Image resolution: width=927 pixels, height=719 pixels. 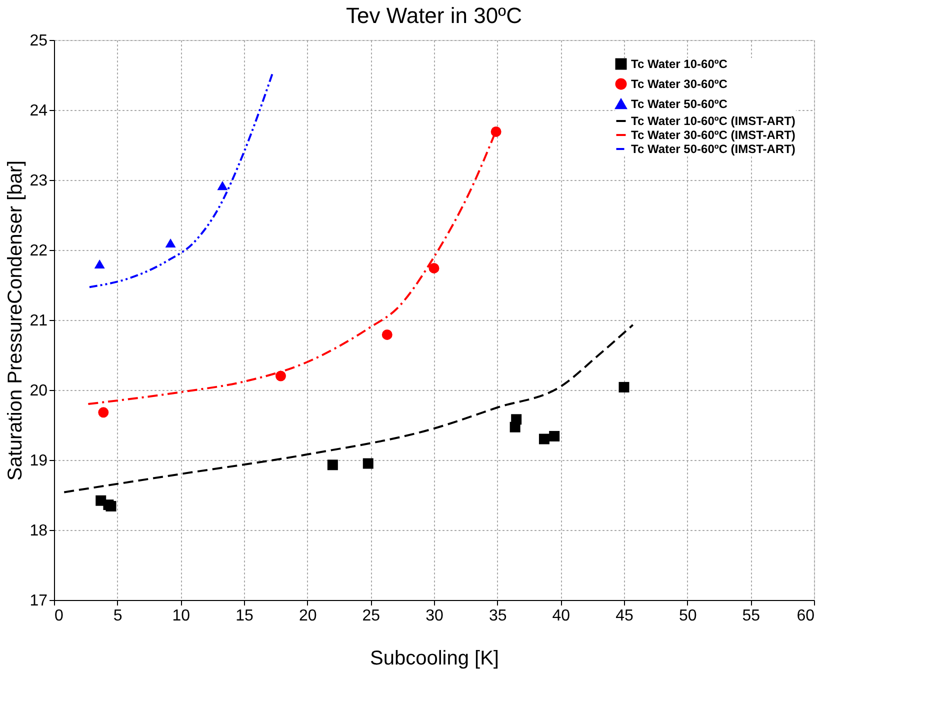 I want to click on y-tick-label: 25, so click(x=39, y=41).